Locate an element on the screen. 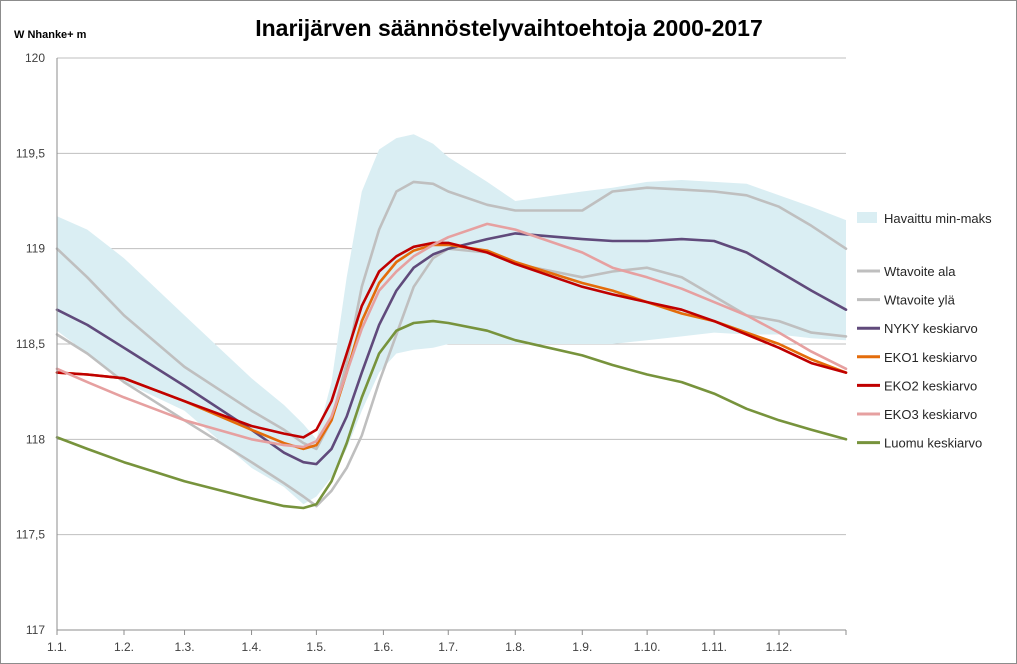 The image size is (1017, 664). x-tick-label: 1.10. is located at coordinates (647, 647).